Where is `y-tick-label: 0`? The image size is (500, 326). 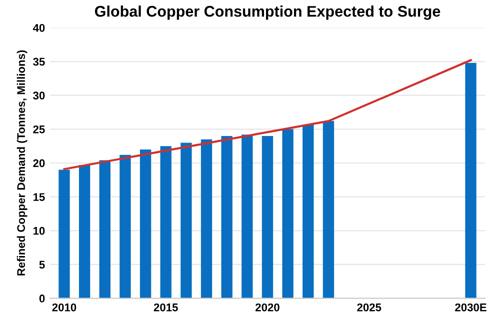 y-tick-label: 0 is located at coordinates (42, 298).